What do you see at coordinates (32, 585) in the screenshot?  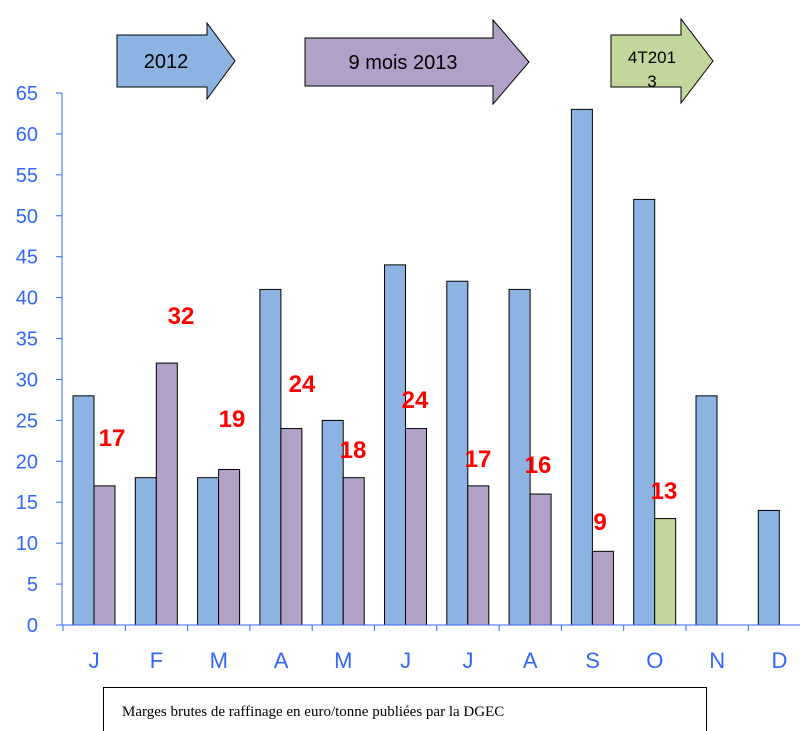 I see `y-tick-label: 5` at bounding box center [32, 585].